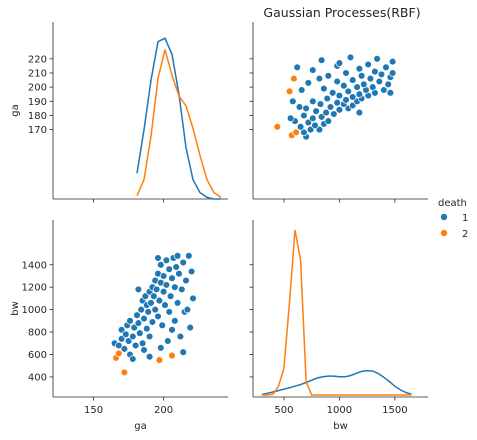 The width and height of the screenshot is (477, 440). I want to click on y-tick-label: 220, so click(37, 59).